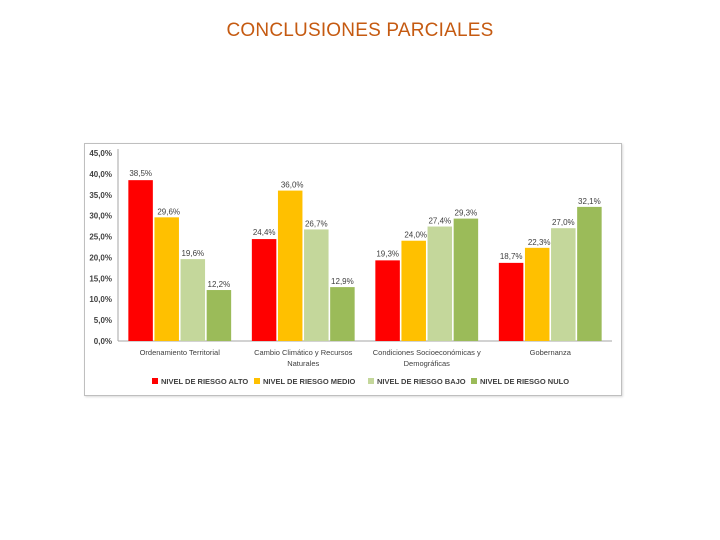 The image size is (720, 540). Describe the element at coordinates (168, 211) in the screenshot. I see `data-label: 29,6%` at that location.